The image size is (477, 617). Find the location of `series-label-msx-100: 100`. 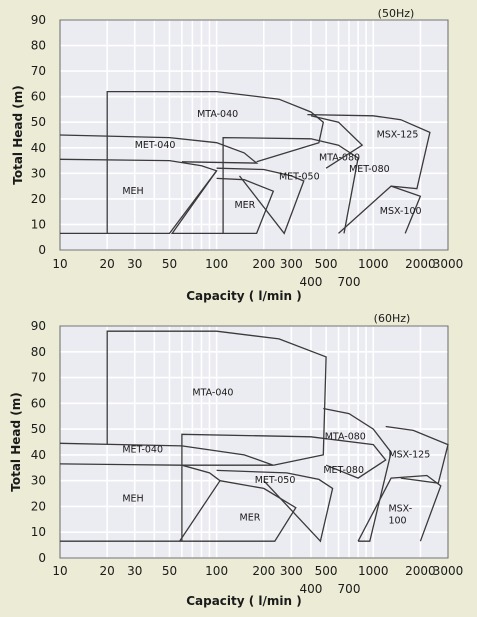

series-label-msx-100: 100 is located at coordinates (397, 521).